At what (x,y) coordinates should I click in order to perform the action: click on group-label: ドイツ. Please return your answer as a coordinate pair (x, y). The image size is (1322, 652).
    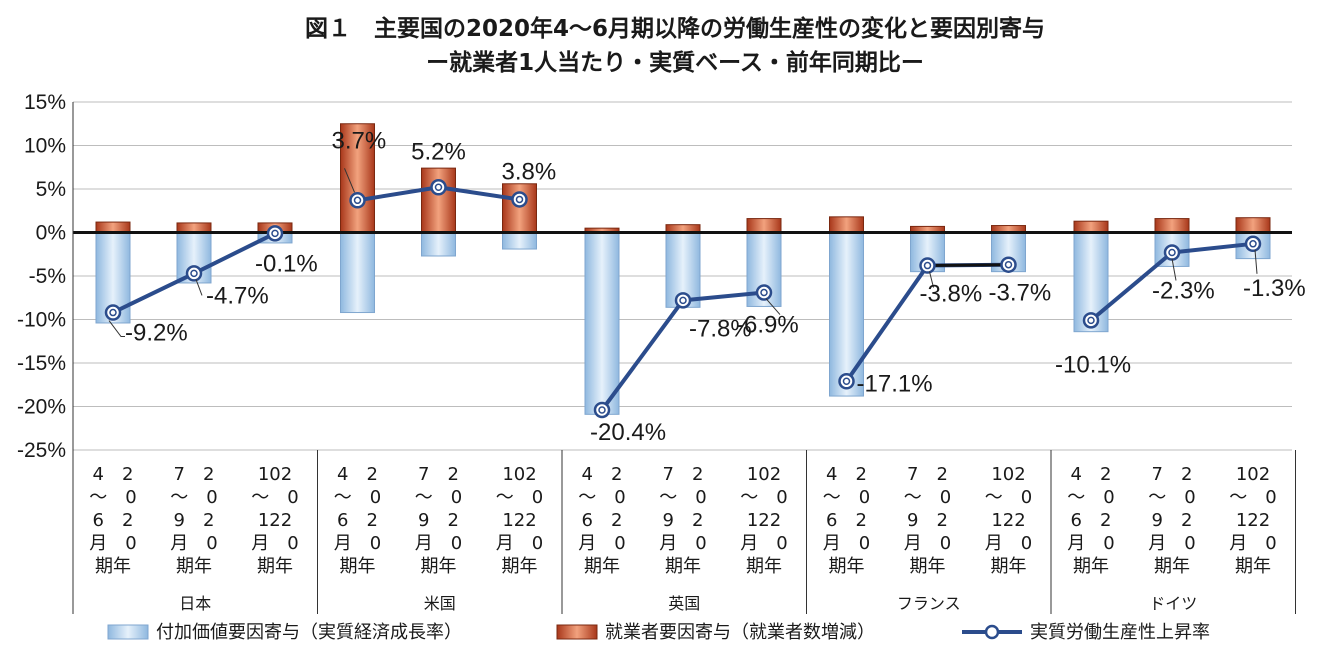
    Looking at the image, I should click on (1173, 603).